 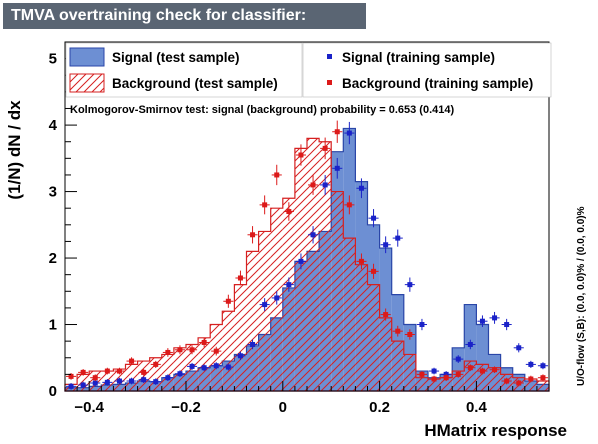 I want to click on legend-swatch-background-test, so click(x=87, y=83).